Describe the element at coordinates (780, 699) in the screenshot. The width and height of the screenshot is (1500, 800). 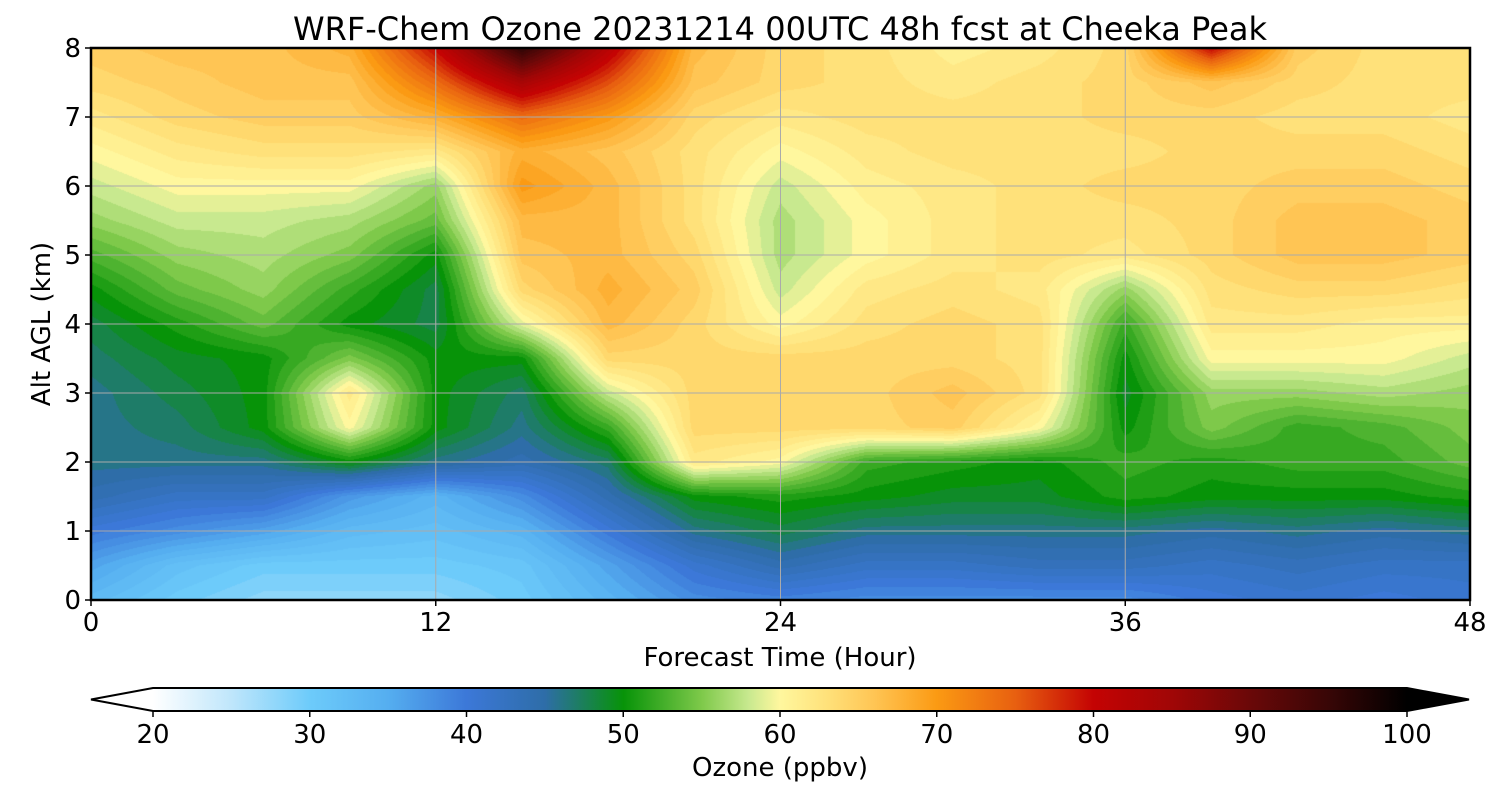
I see `colorbar-gradient` at that location.